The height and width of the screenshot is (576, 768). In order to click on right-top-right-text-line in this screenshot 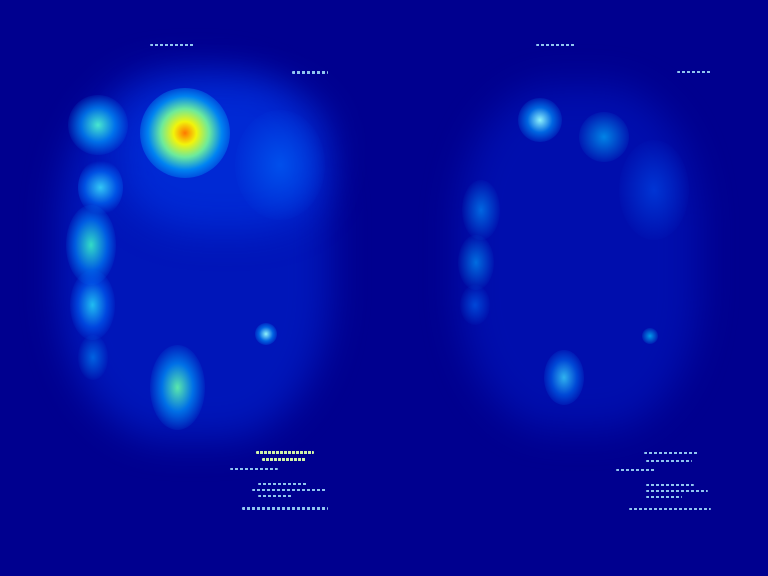, I will do `click(694, 72)`.